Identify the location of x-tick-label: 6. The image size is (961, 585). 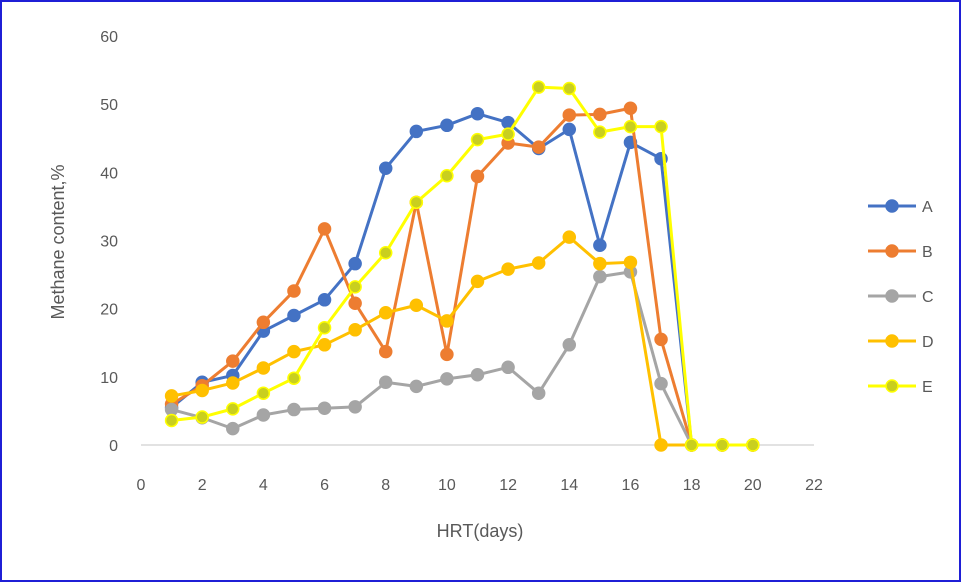
(324, 485).